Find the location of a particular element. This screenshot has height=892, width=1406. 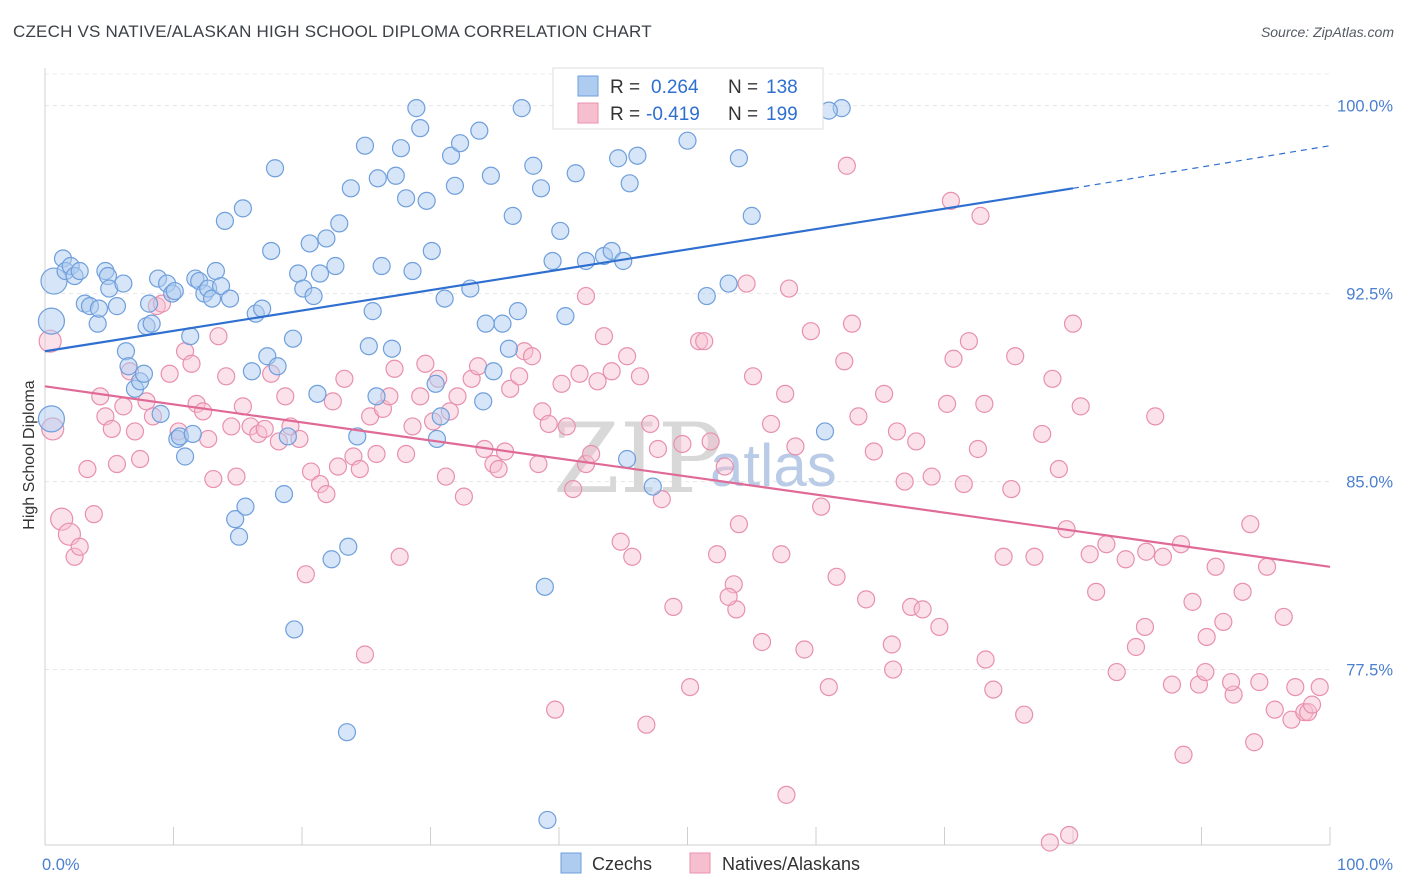

y-axis-label: High School Diploma is located at coordinates (29, 455).